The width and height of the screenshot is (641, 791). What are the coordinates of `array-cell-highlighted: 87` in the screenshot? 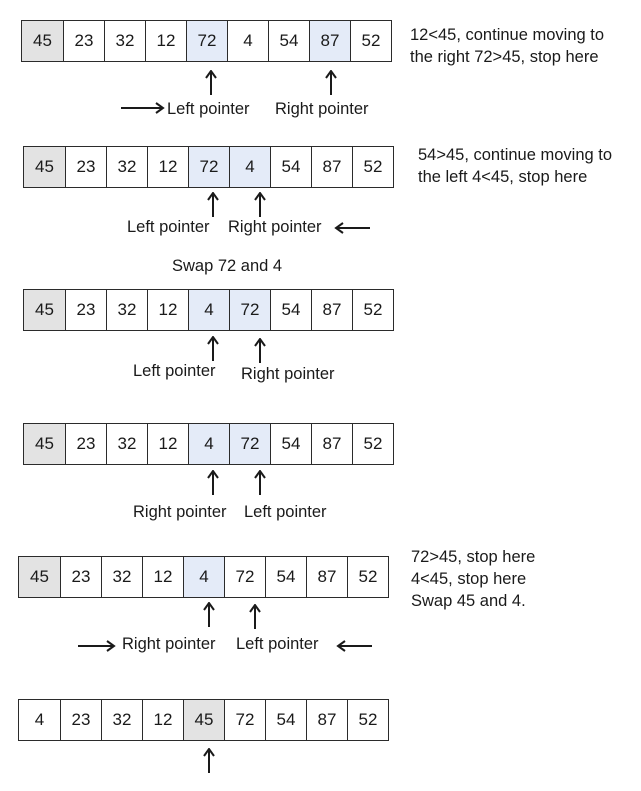 It's located at (329, 41).